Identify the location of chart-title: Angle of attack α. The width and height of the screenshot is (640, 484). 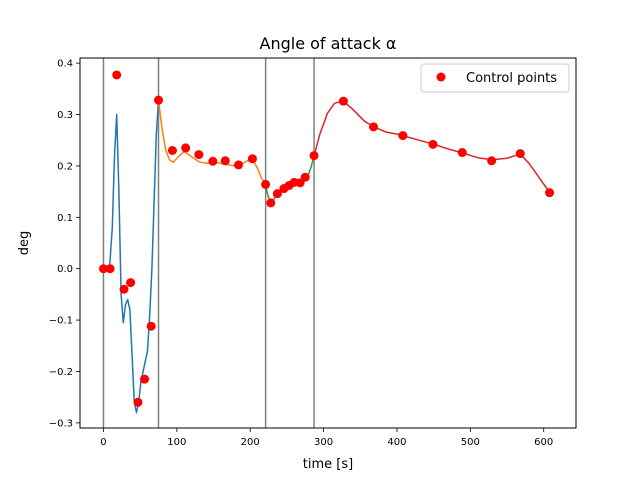
(328, 43).